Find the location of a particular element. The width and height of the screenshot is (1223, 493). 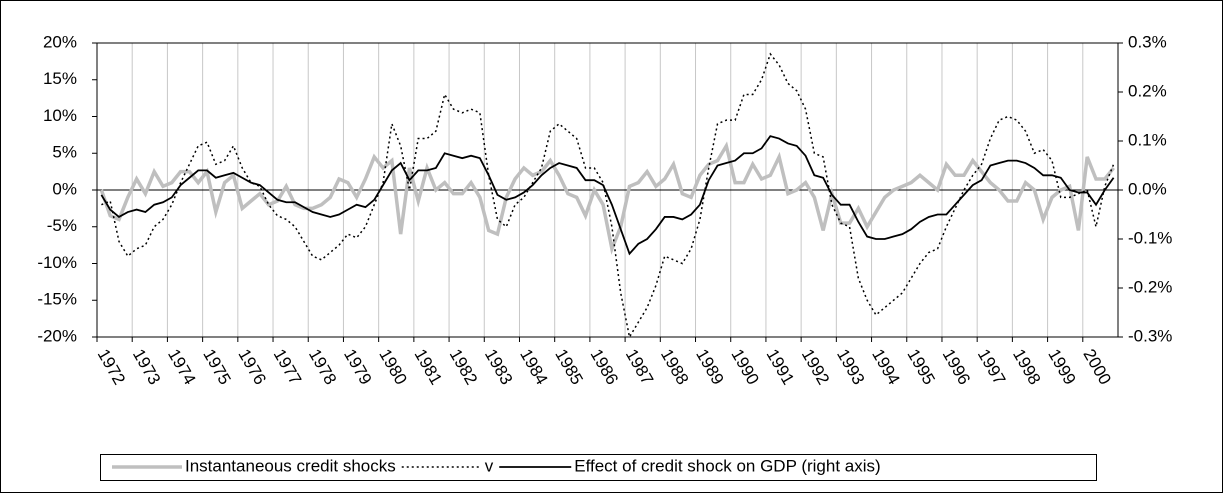

y2-tick-label: -0.1% is located at coordinates (1150, 237).